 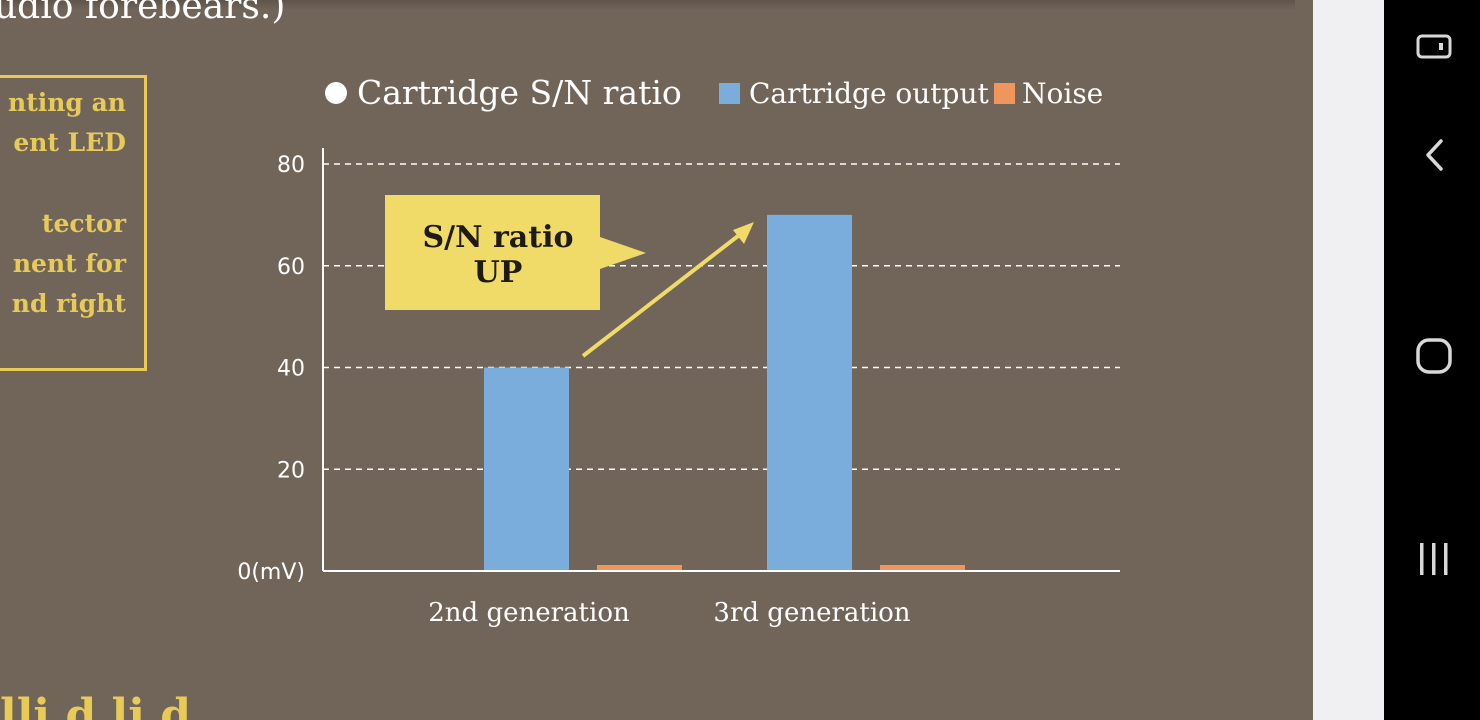 I want to click on trend-arrow-shaft, so click(x=660, y=296).